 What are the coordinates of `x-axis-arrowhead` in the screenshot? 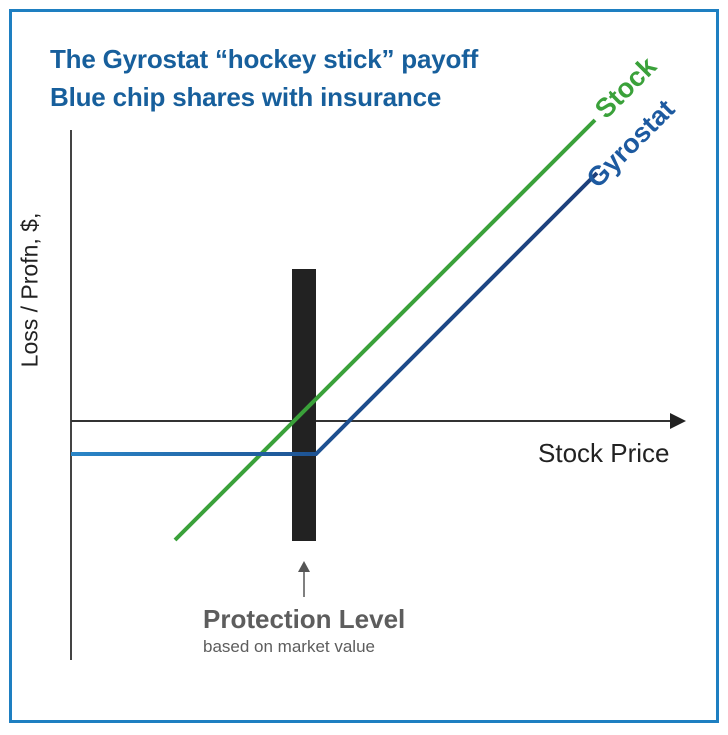 It's located at (678, 421).